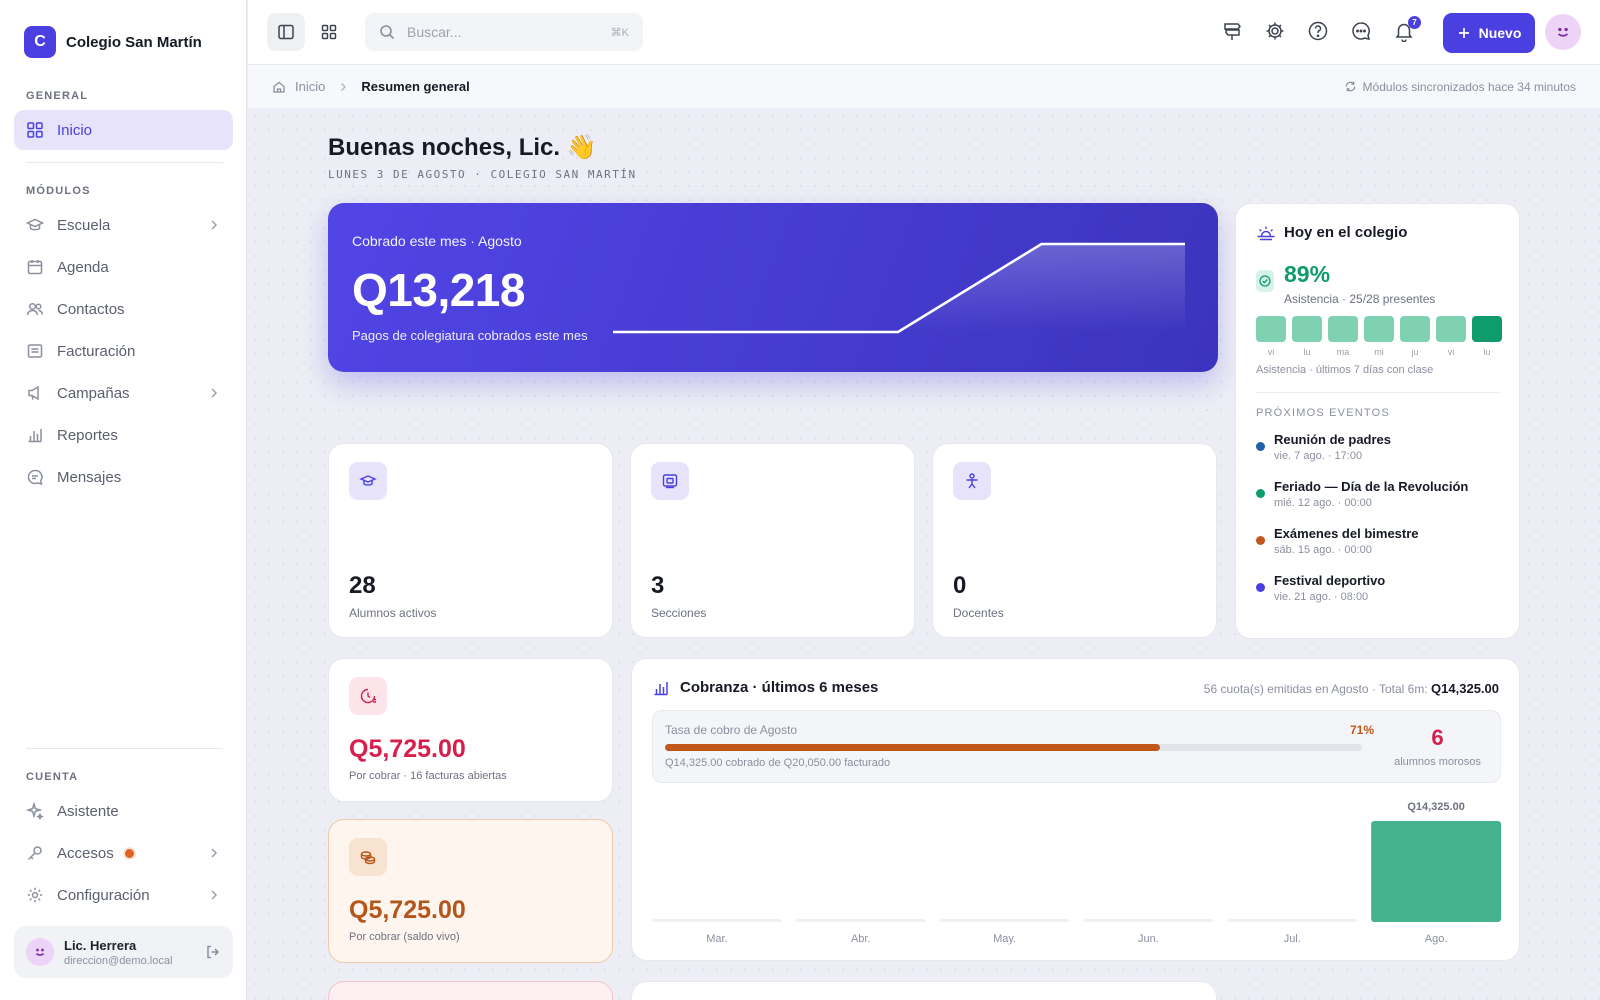  Describe the element at coordinates (1415, 336) in the screenshot. I see `attendance-day: ju` at that location.